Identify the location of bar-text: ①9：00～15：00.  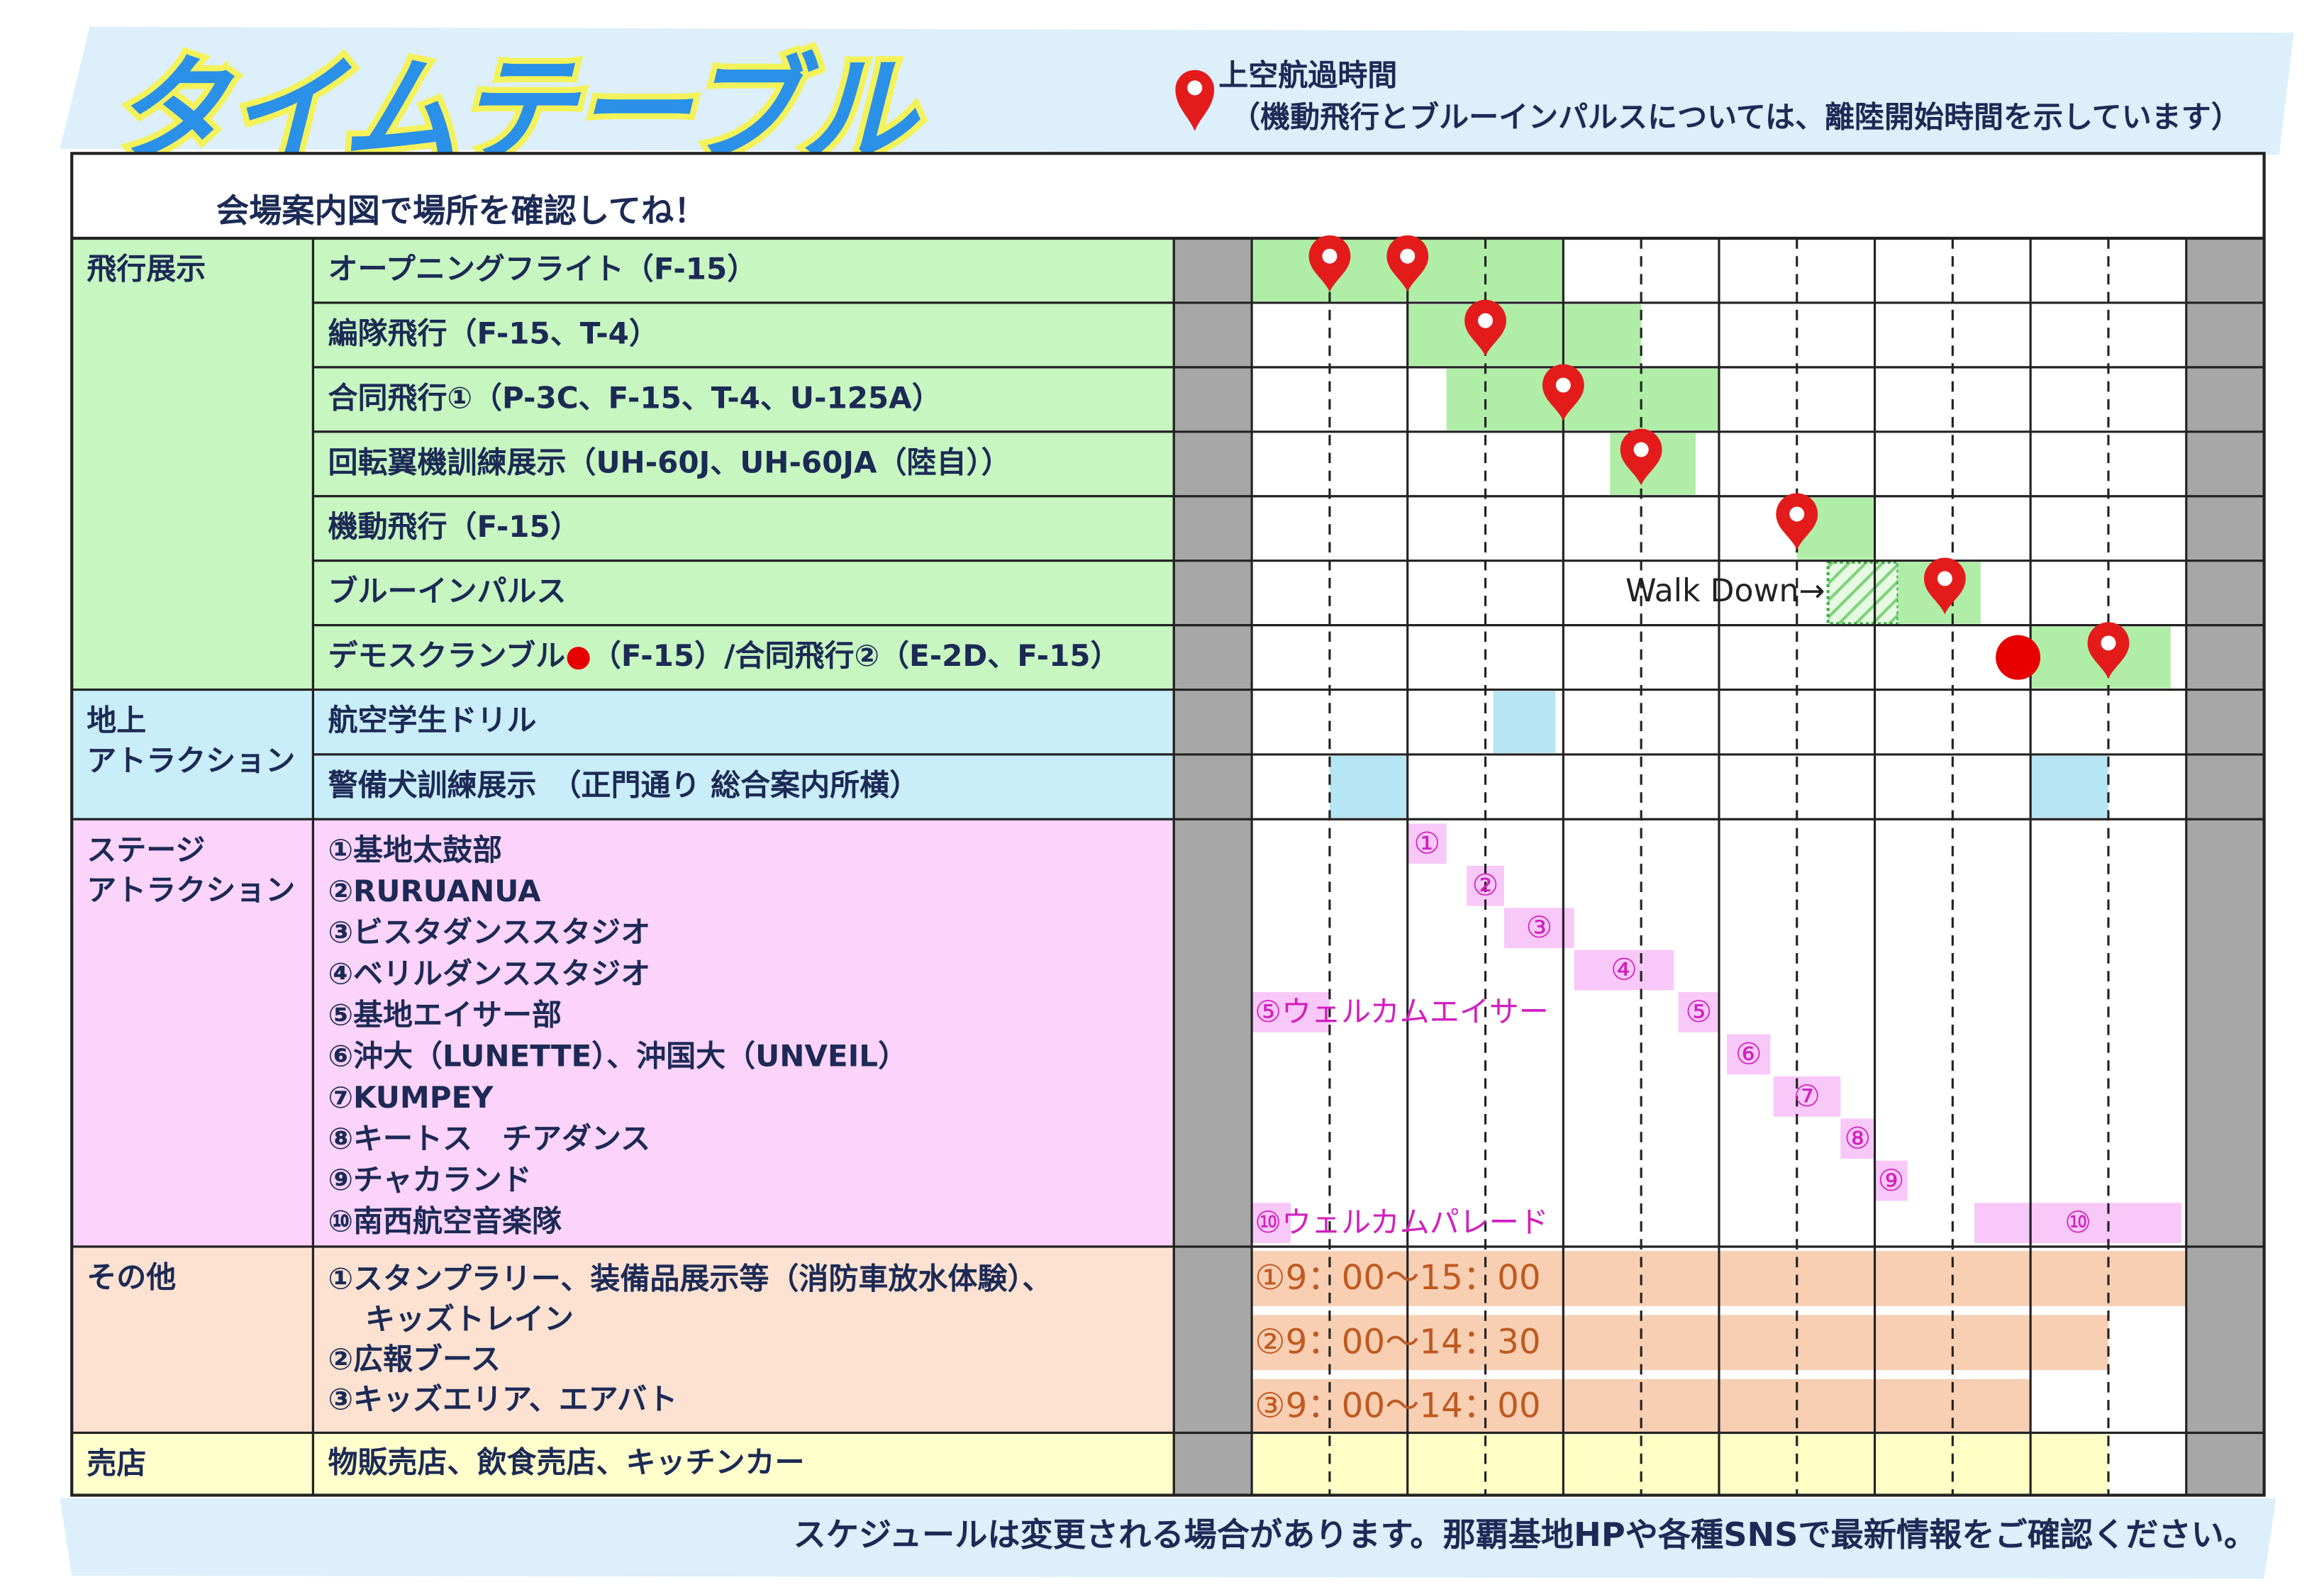
(1397, 1278).